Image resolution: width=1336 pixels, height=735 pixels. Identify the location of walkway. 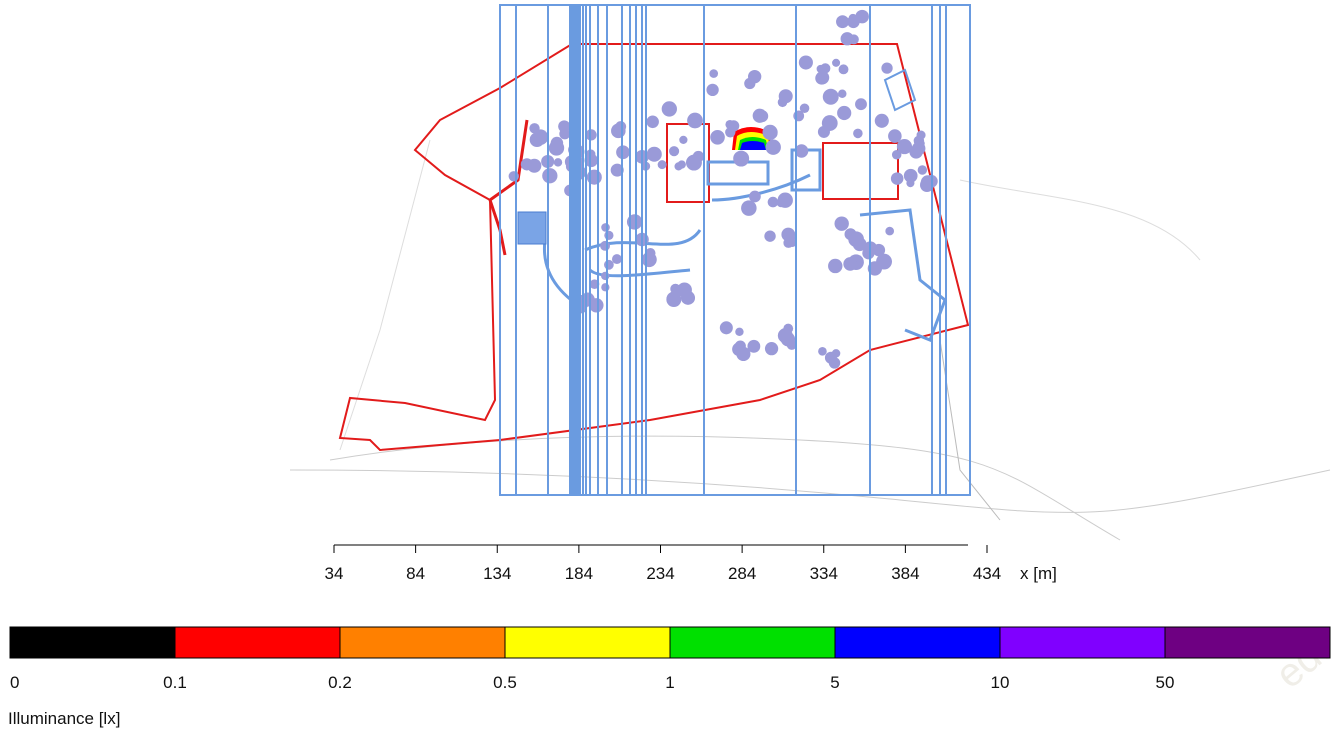
(677, 242).